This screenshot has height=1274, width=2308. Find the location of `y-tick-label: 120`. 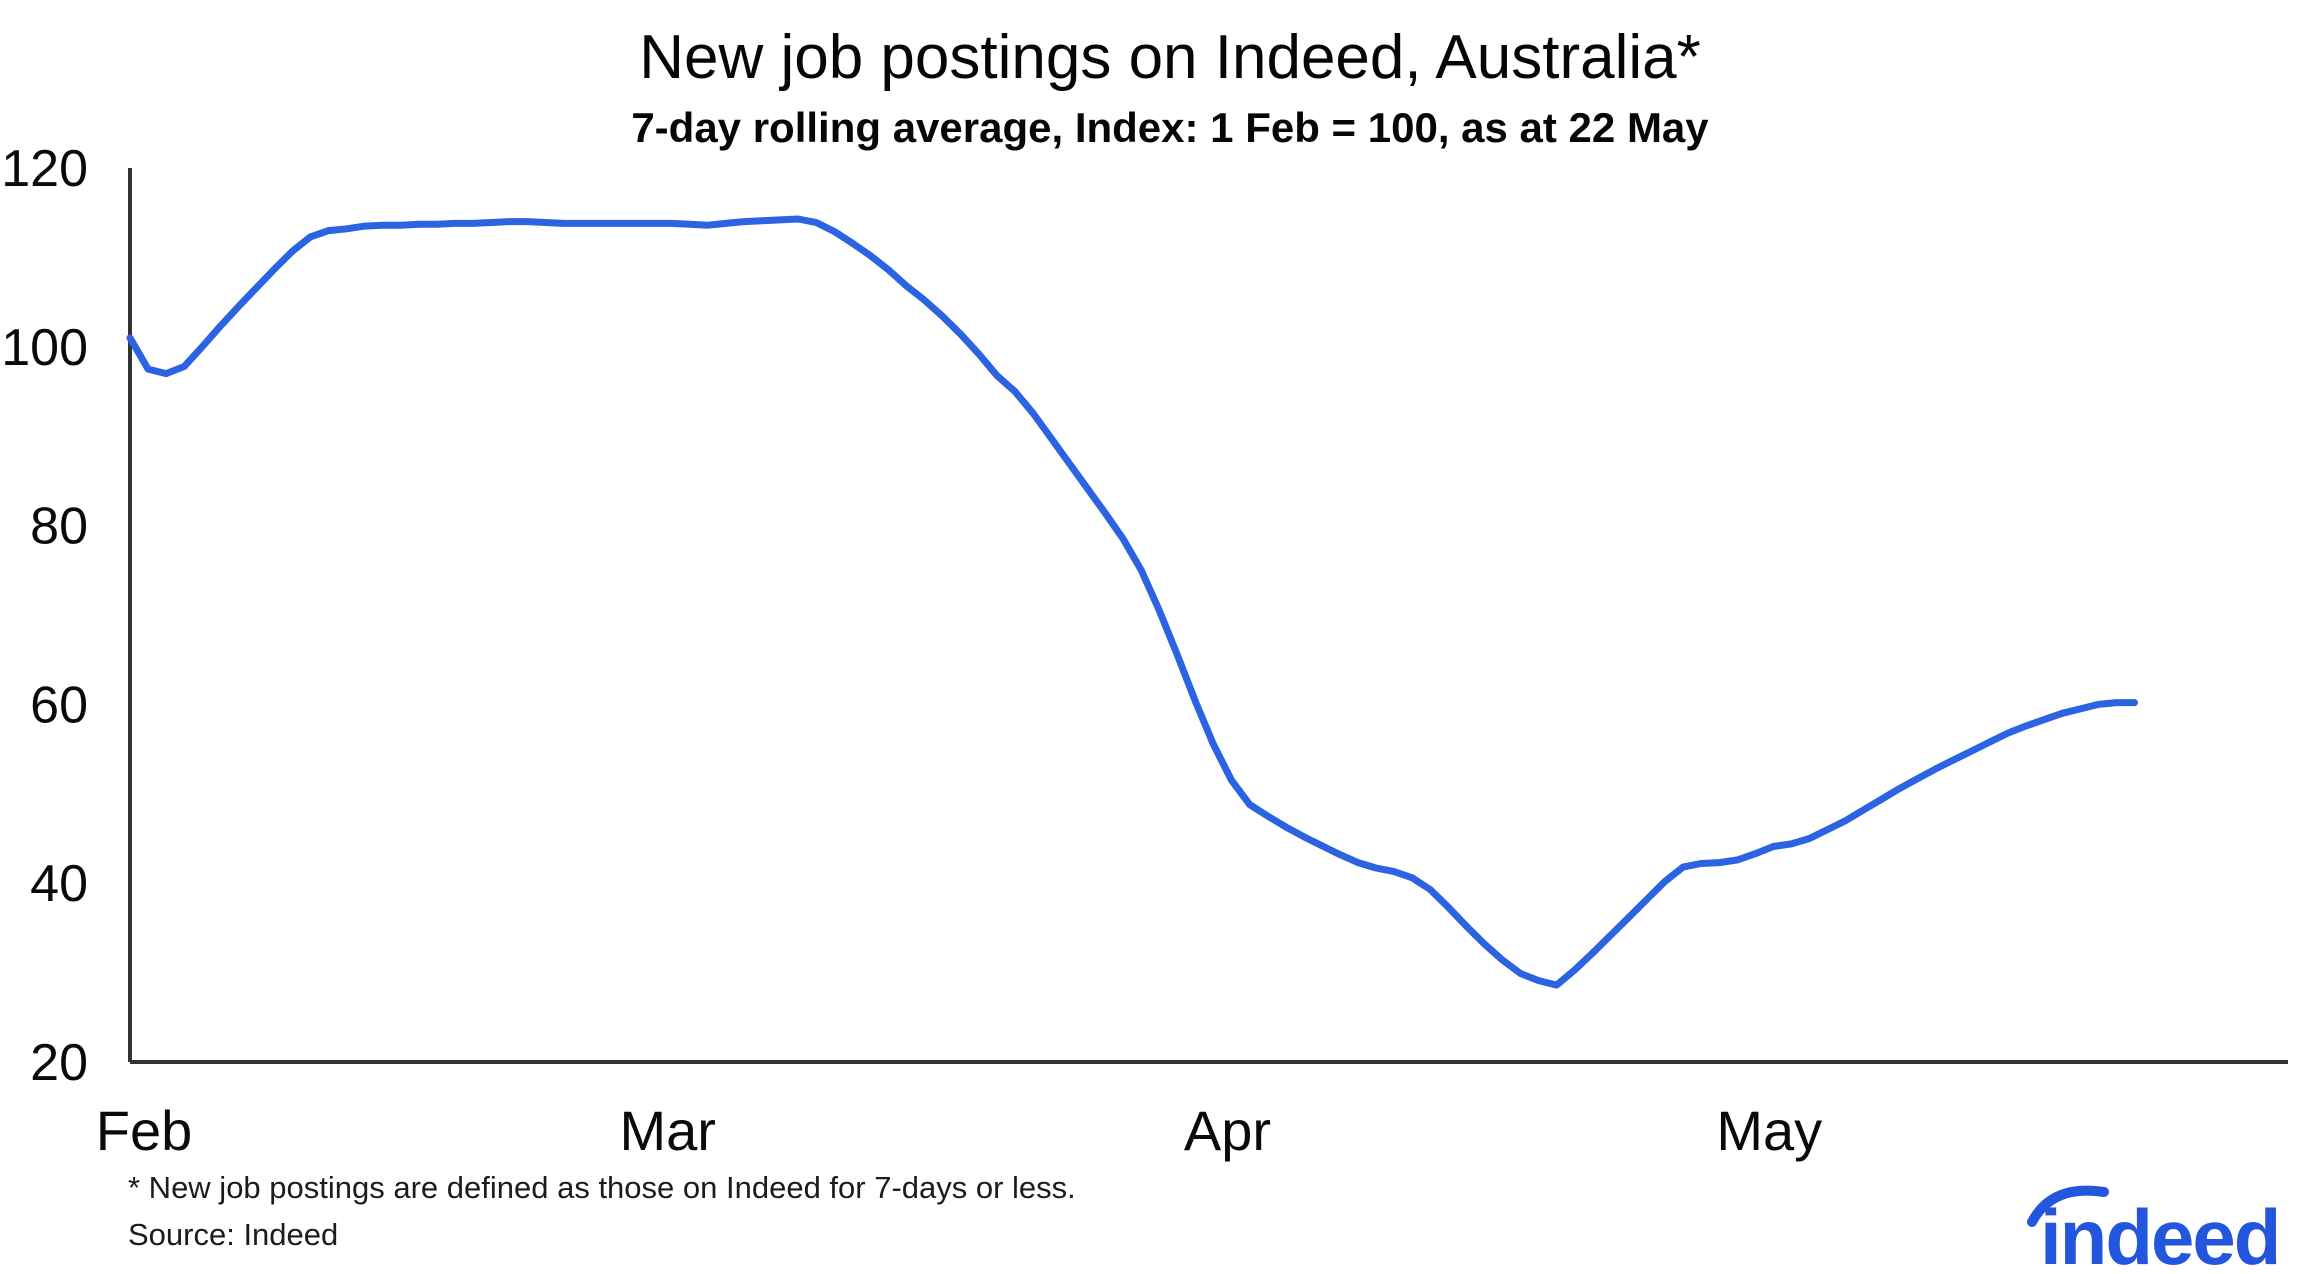

y-tick-label: 120 is located at coordinates (44, 169).